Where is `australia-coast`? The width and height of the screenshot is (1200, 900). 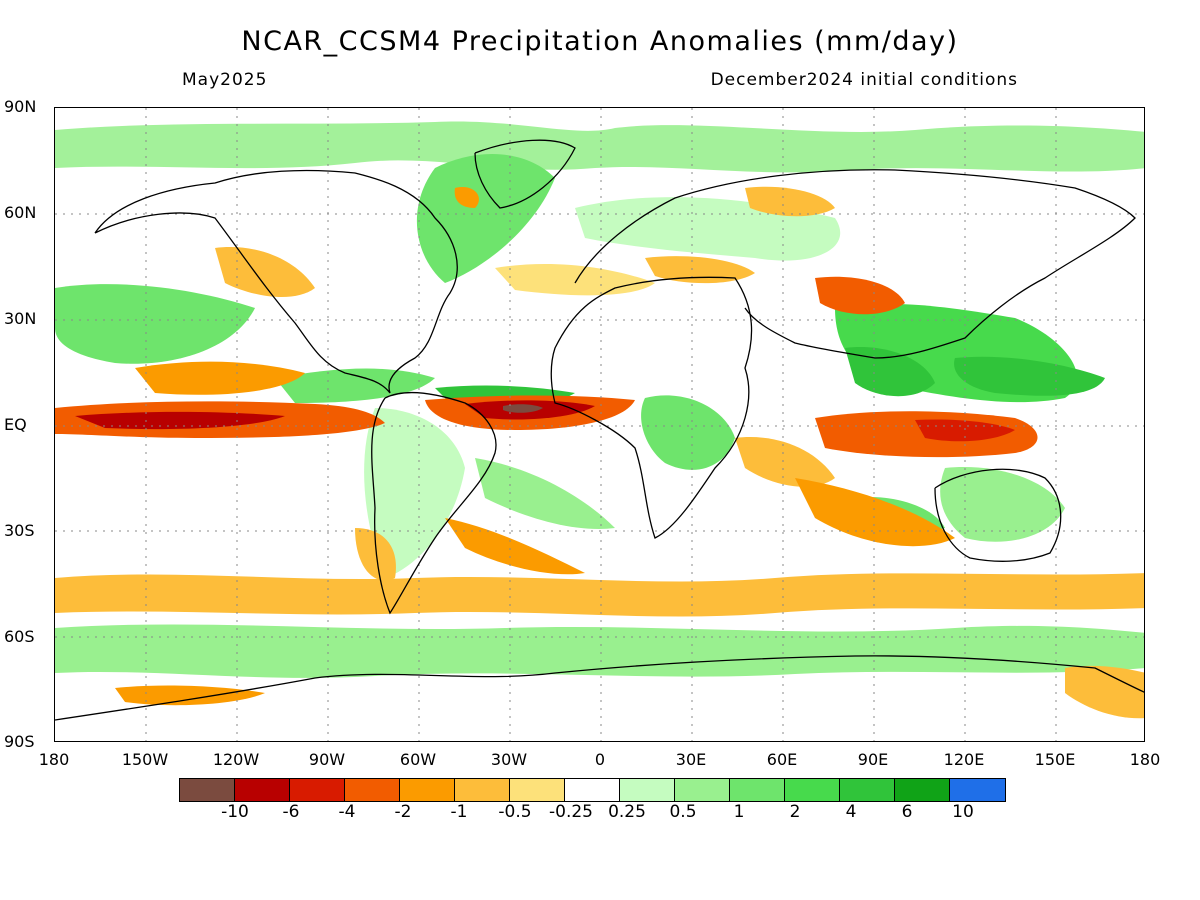
australia-coast is located at coordinates (998, 515).